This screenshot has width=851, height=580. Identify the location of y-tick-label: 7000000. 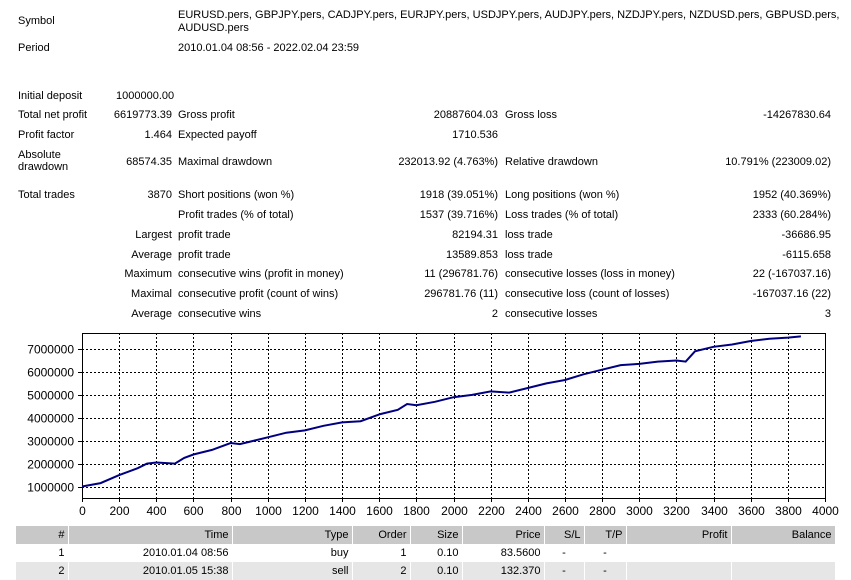
(50, 350).